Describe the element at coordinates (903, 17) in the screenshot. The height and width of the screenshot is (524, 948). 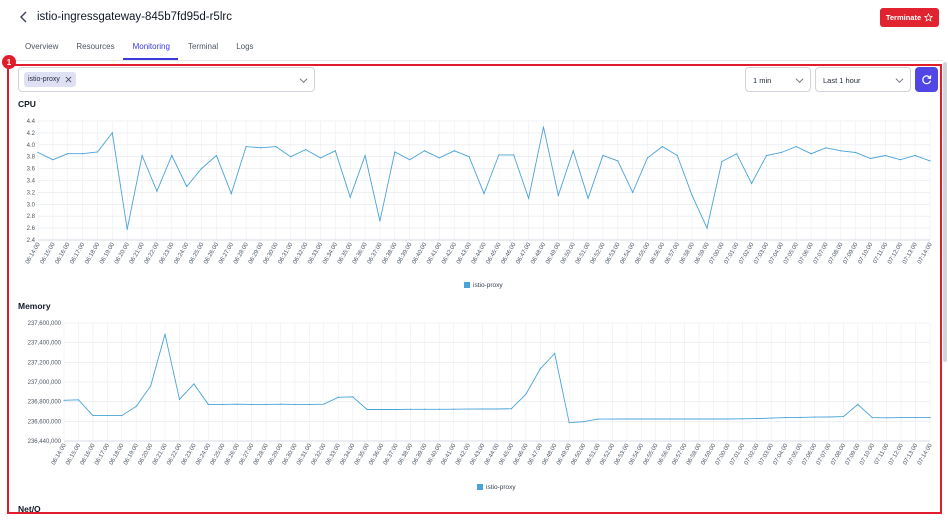
I see `terminate-label: Terminate` at that location.